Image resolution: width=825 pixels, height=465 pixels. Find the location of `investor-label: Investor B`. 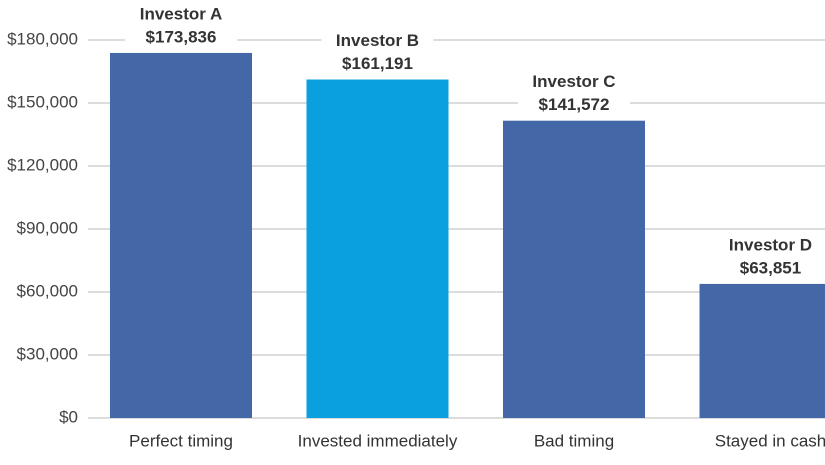

investor-label: Investor B is located at coordinates (377, 40).